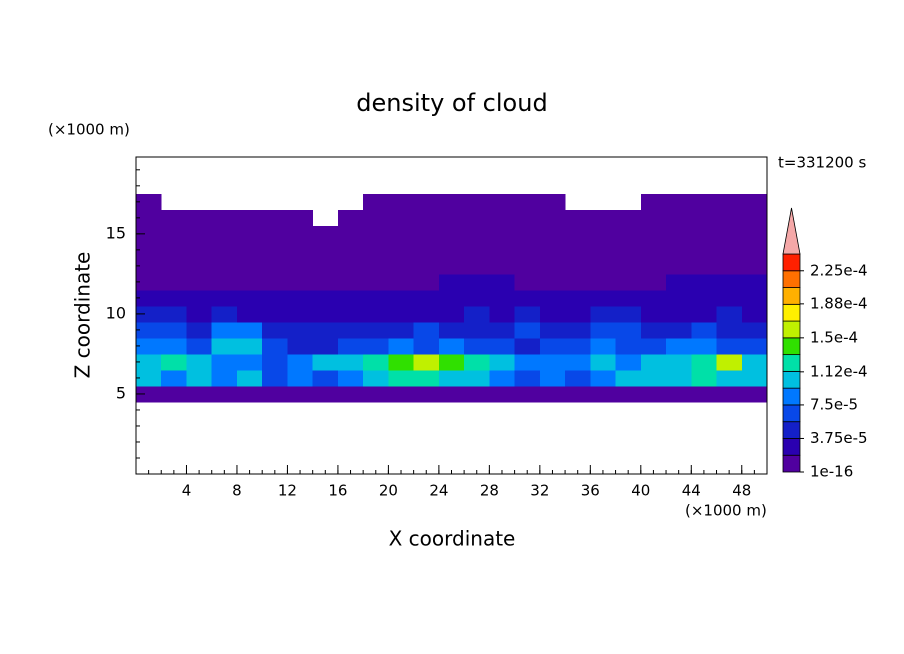 Image resolution: width=904 pixels, height=654 pixels. What do you see at coordinates (337, 491) in the screenshot?
I see `x-tick-label: 16` at bounding box center [337, 491].